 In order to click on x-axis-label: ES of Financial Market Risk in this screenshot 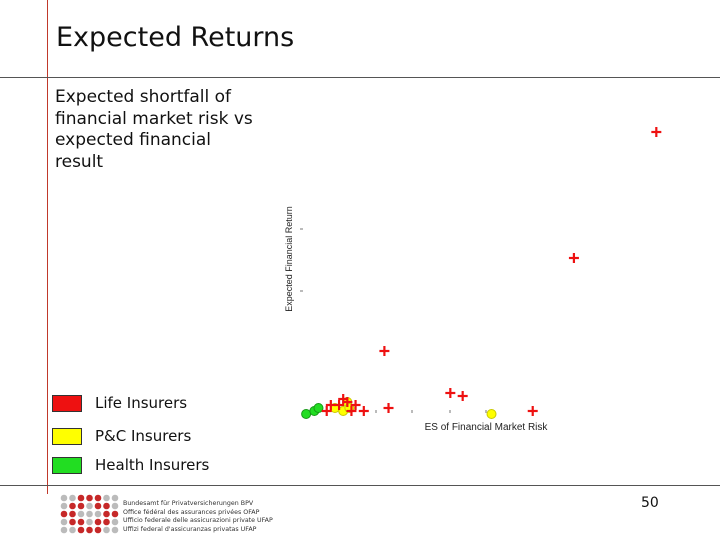, I will do `click(487, 427)`.